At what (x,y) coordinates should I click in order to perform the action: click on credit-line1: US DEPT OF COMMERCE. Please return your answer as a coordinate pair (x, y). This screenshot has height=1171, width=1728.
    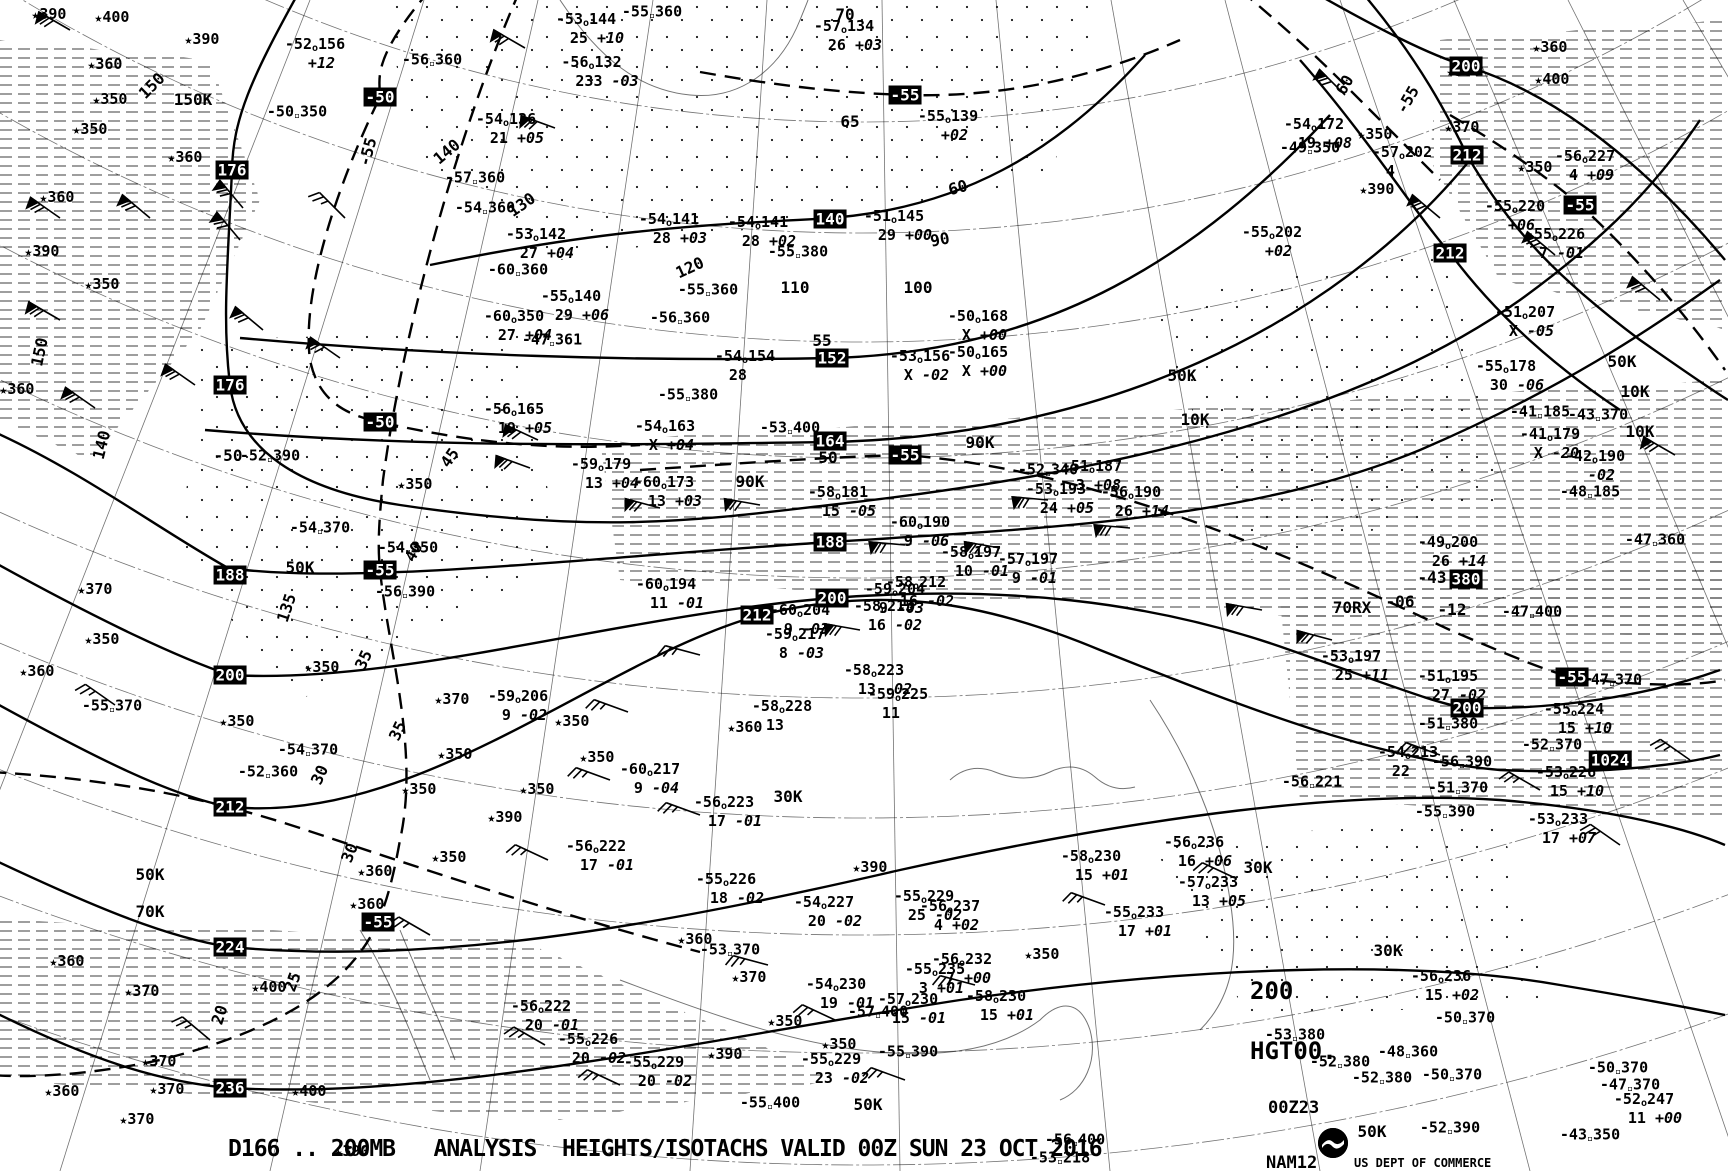
    Looking at the image, I should click on (1423, 1163).